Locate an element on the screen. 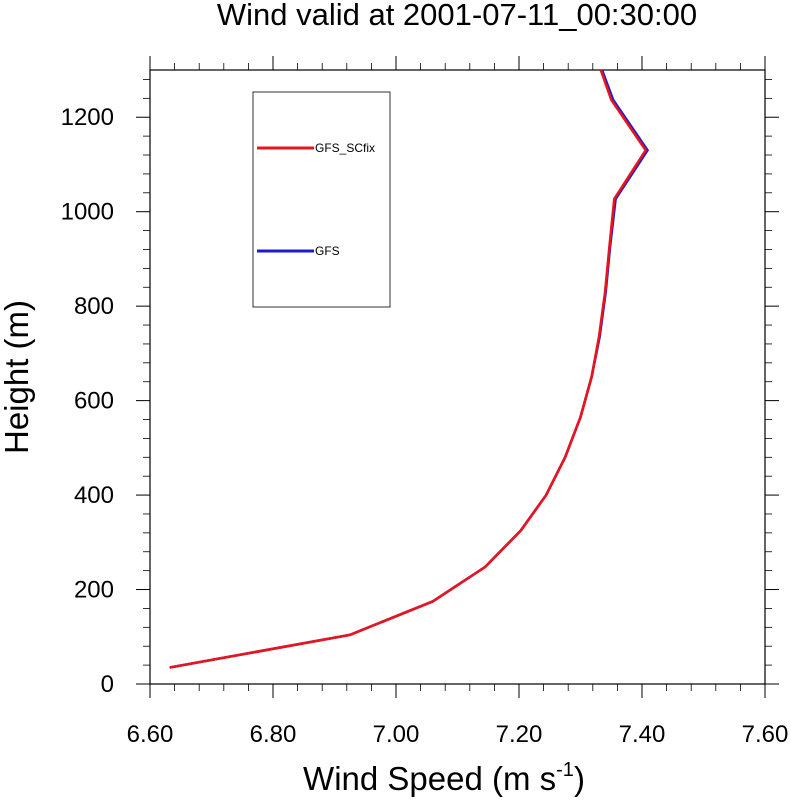 The image size is (791, 800). x-tick-label: 7.40 is located at coordinates (642, 734).